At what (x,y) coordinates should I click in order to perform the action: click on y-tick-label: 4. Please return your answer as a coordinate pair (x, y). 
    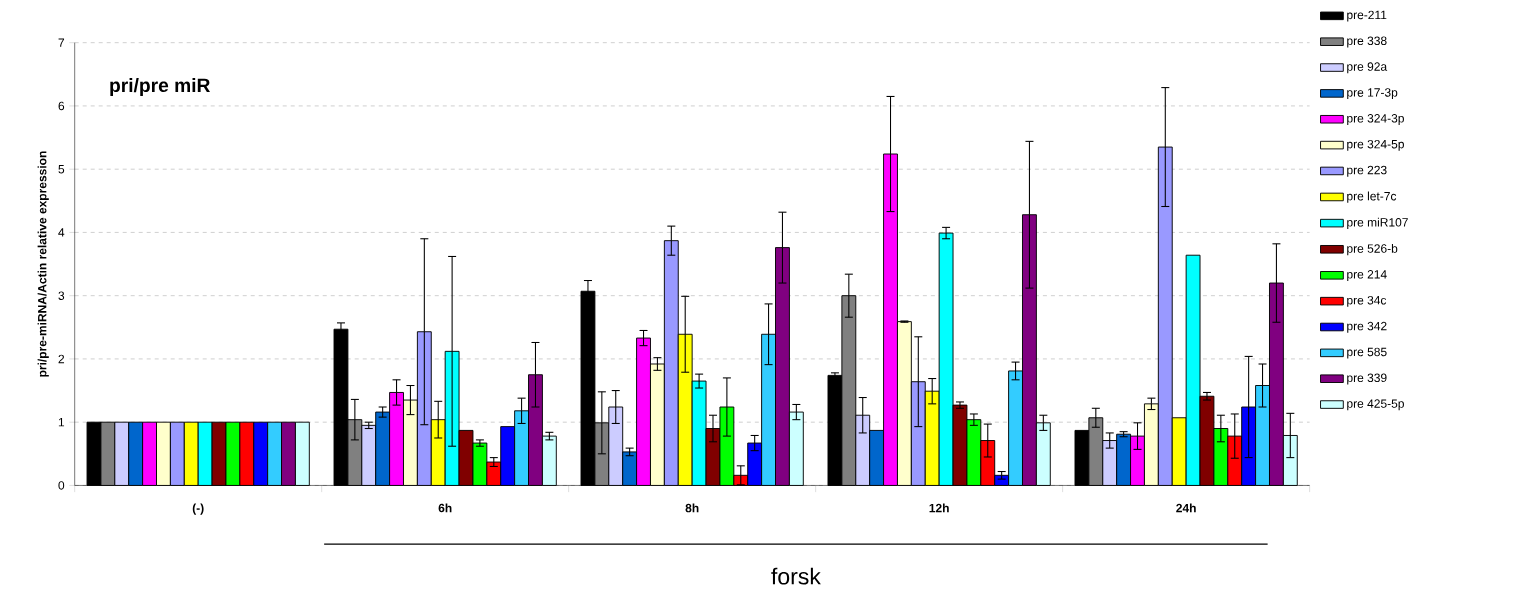
    Looking at the image, I should click on (61, 232).